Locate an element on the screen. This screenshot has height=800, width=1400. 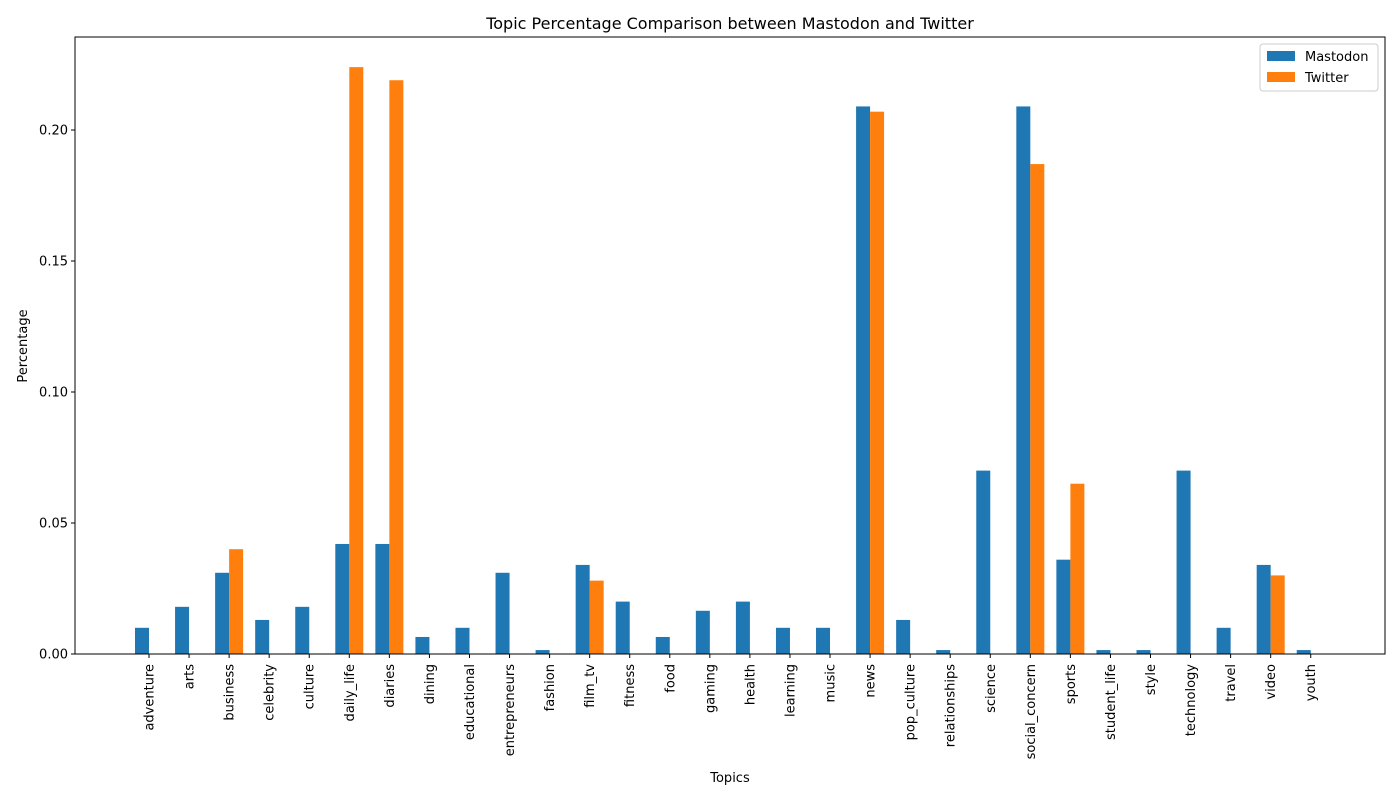
bar-mastodon-social_concern is located at coordinates (1023, 380).